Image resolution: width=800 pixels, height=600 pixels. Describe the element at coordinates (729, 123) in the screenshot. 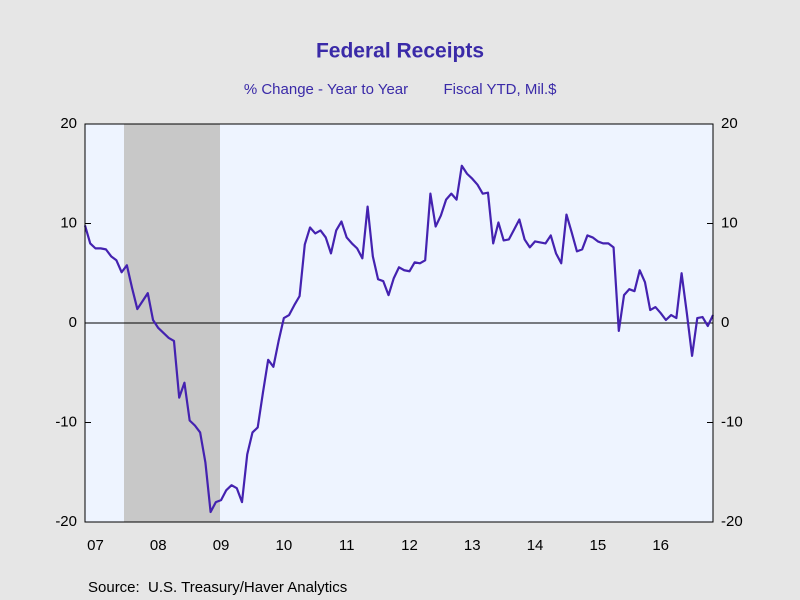

I see `y2-tick-label: 20` at that location.